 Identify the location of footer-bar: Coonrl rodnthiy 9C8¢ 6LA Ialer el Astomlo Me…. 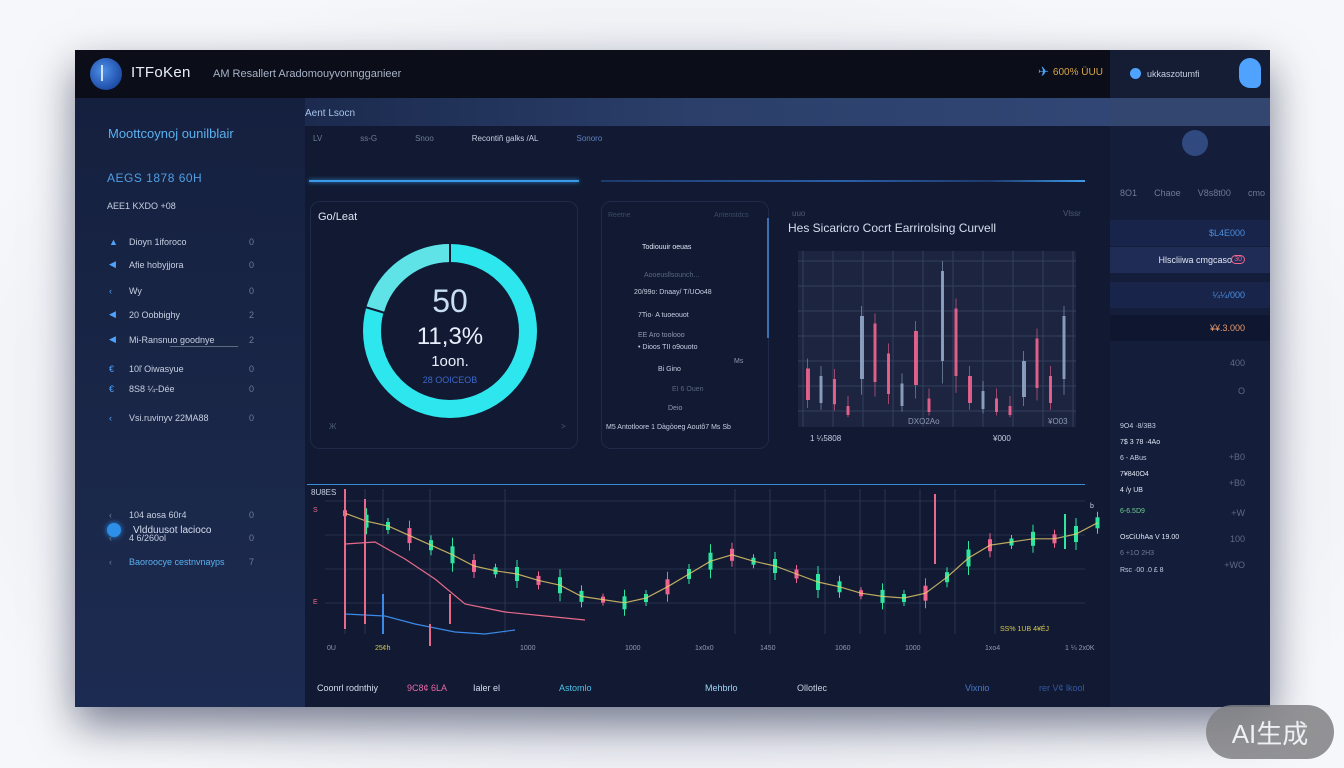
(707, 688).